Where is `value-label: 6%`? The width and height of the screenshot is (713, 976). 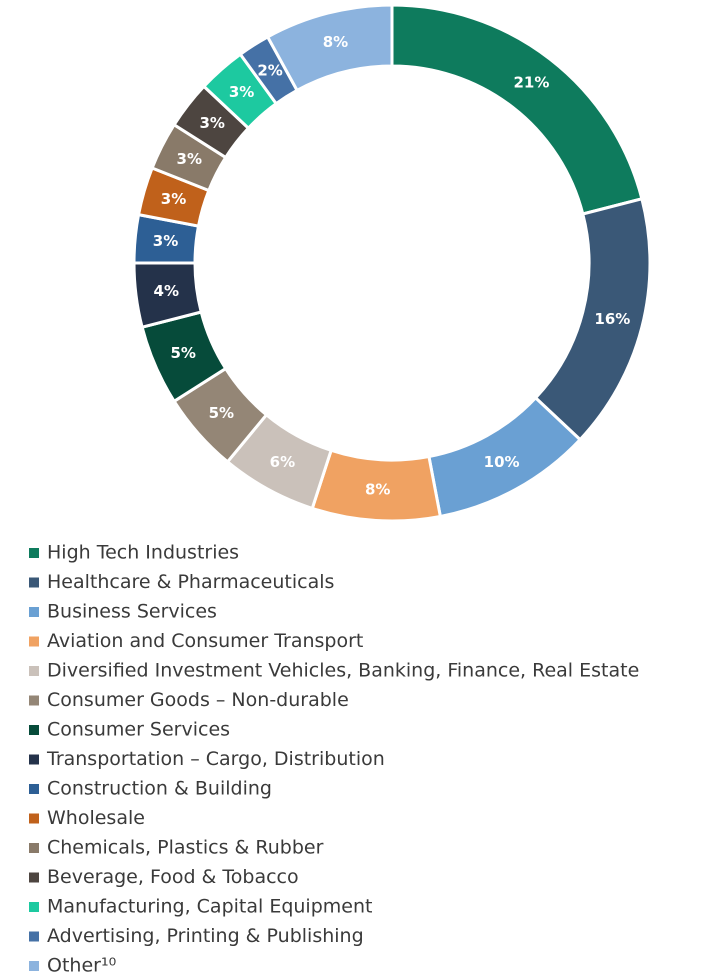
value-label: 6% is located at coordinates (282, 462).